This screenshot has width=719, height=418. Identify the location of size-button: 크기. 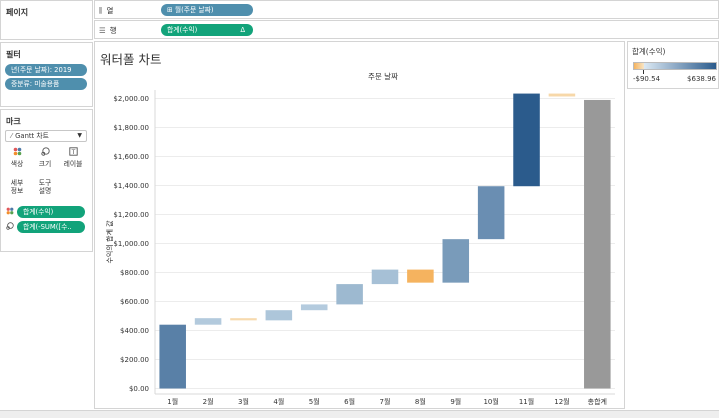
(45, 160).